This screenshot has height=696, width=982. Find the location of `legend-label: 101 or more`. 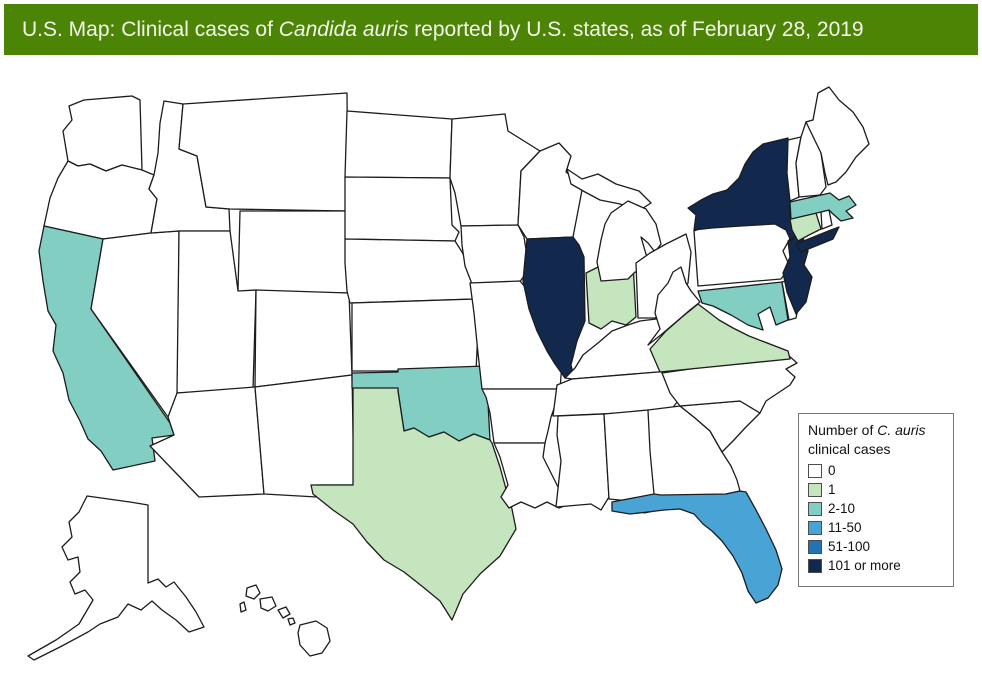

legend-label: 101 or more is located at coordinates (864, 565).